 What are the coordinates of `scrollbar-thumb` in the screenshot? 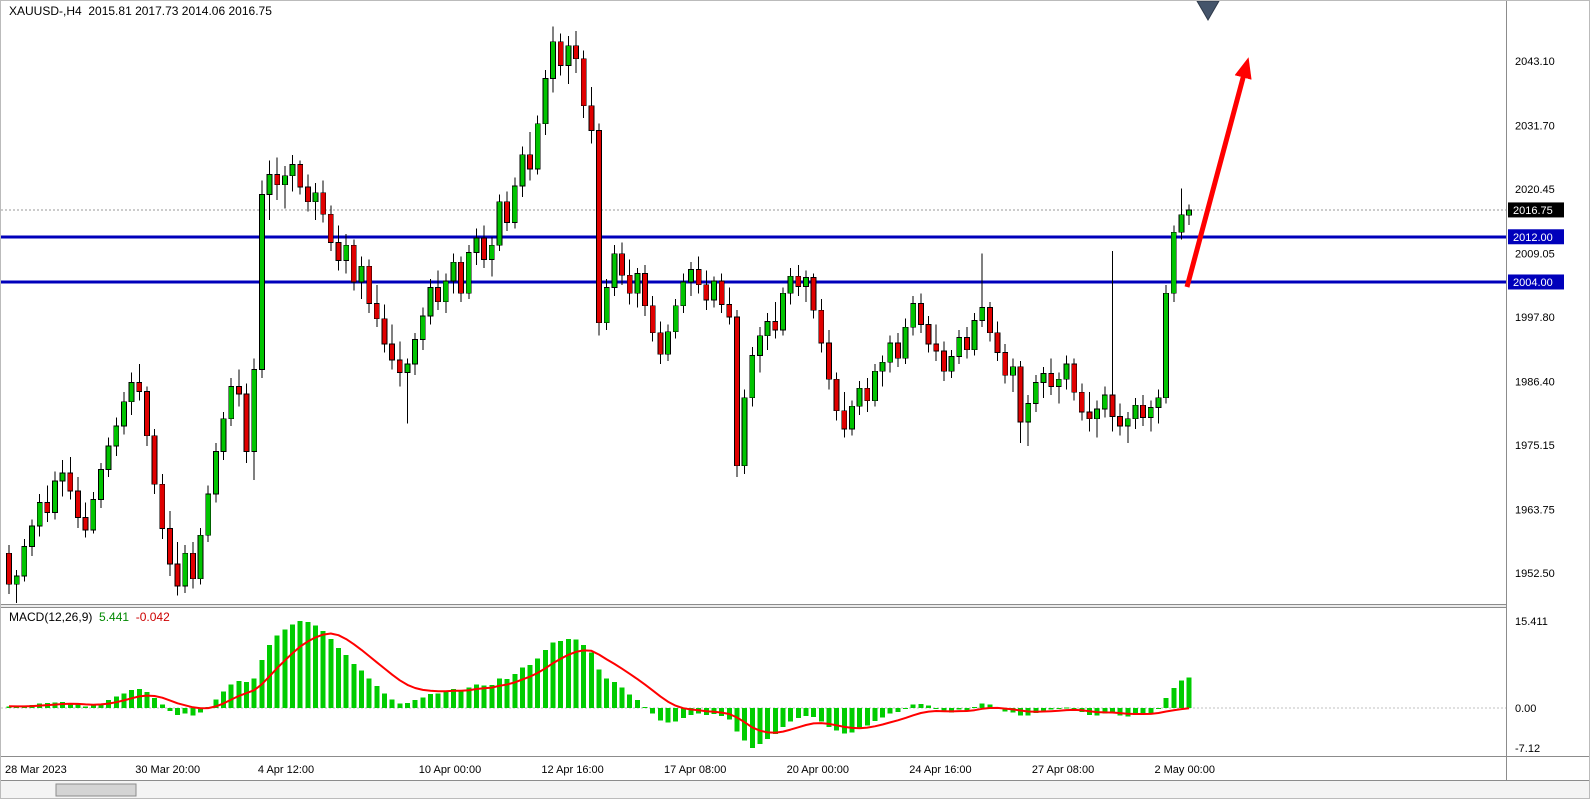 It's located at (96, 790).